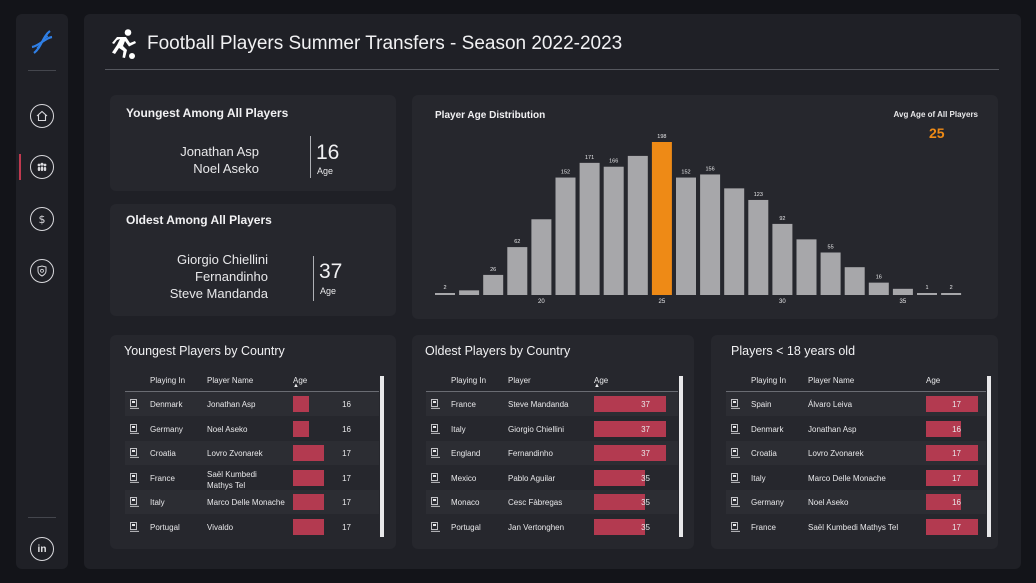 This screenshot has width=1036, height=583. I want to click on x-tick-label: 20, so click(541, 302).